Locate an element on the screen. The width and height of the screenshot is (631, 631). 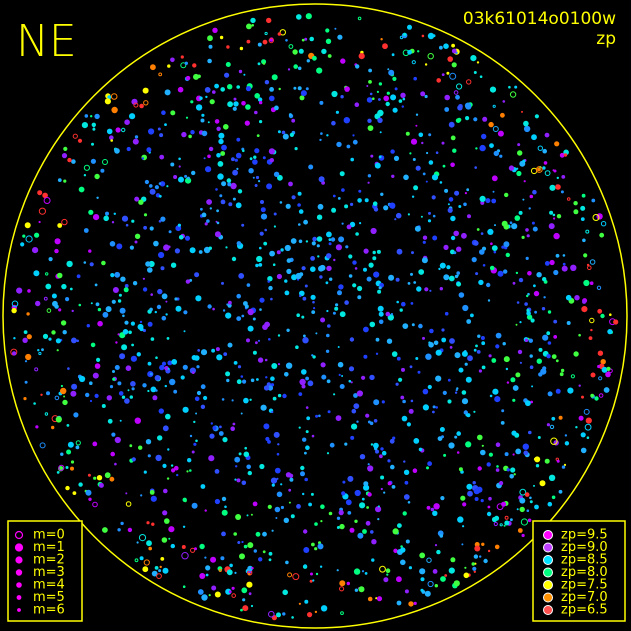
mode-label: zp is located at coordinates (606, 39).